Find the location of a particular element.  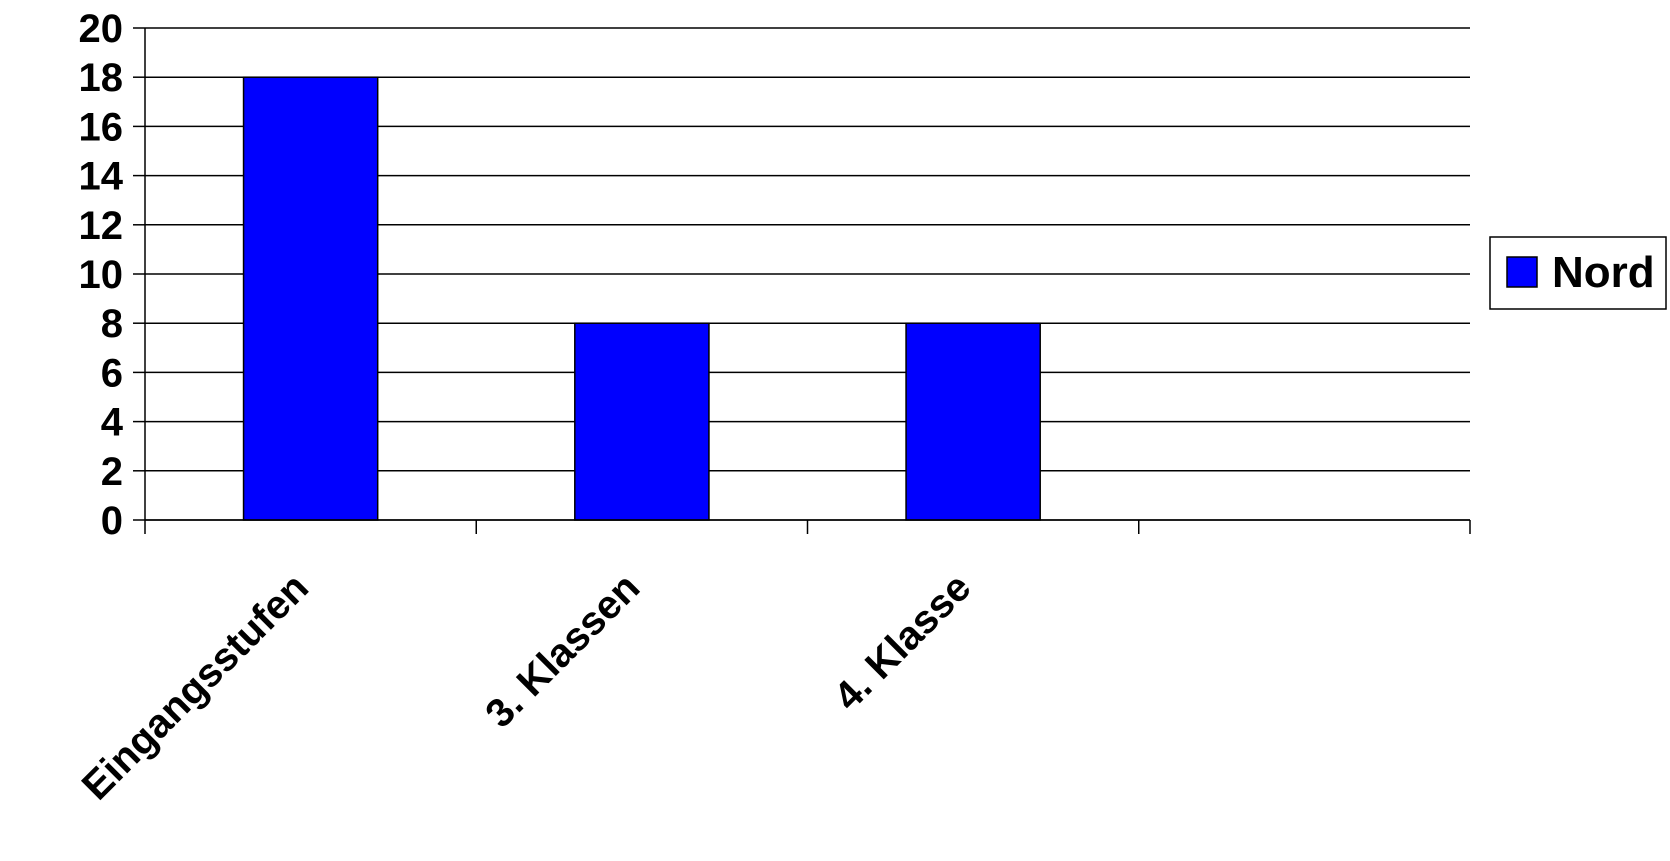

y-tick-labels: 0 2 4 6 8 10 12 14 16 18 20 is located at coordinates (101, 275).